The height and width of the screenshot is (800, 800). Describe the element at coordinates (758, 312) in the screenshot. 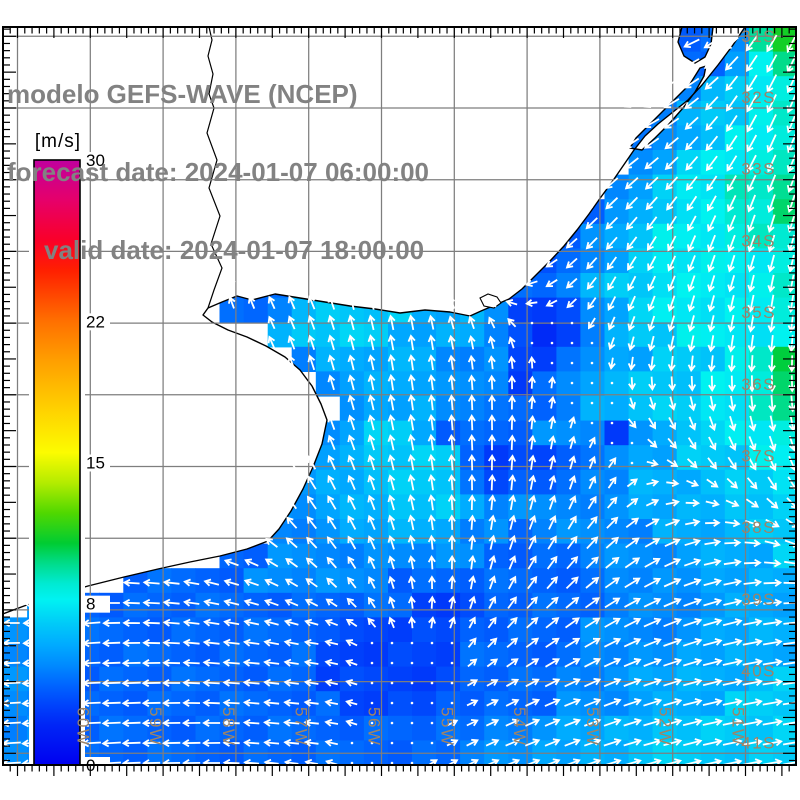

I see `lat-label: 35S` at that location.